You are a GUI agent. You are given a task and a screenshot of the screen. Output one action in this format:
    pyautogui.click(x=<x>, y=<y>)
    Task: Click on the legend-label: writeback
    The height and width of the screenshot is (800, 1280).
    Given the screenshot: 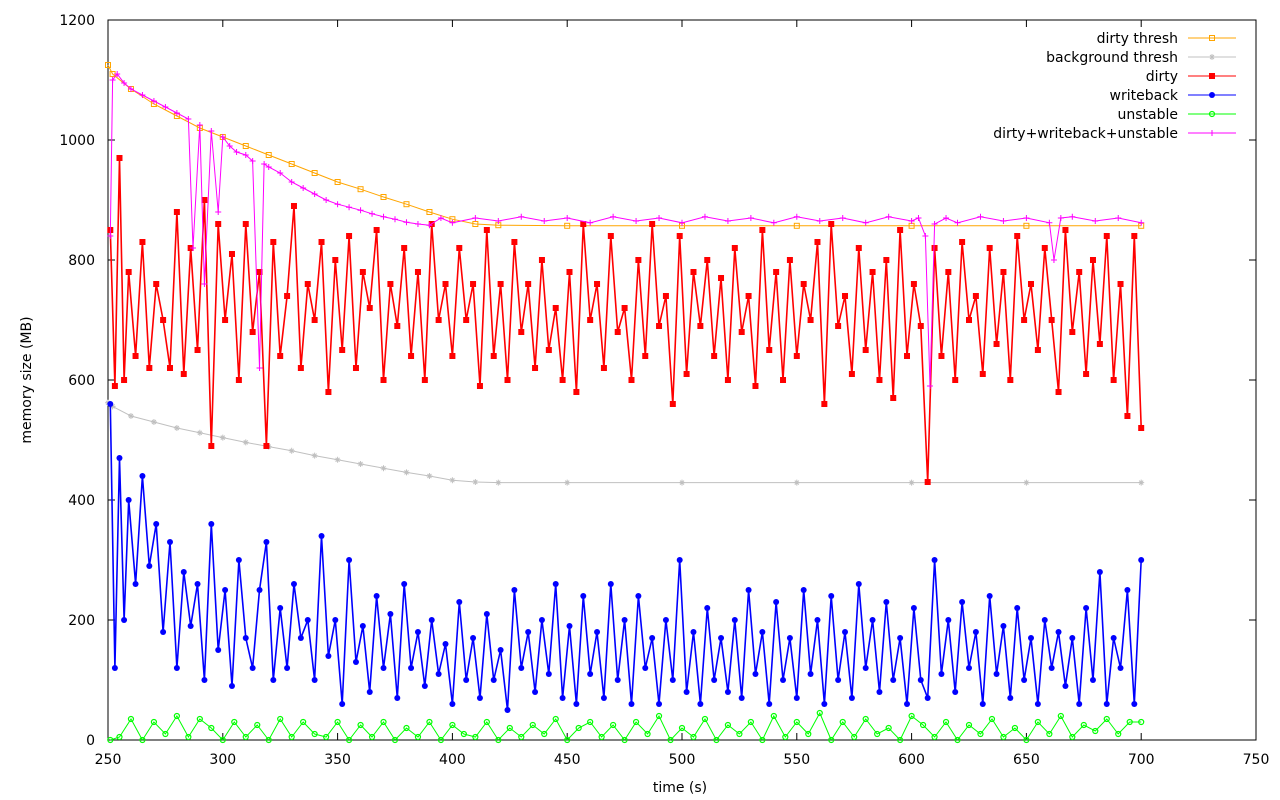 What is the action you would take?
    pyautogui.click(x=1144, y=96)
    